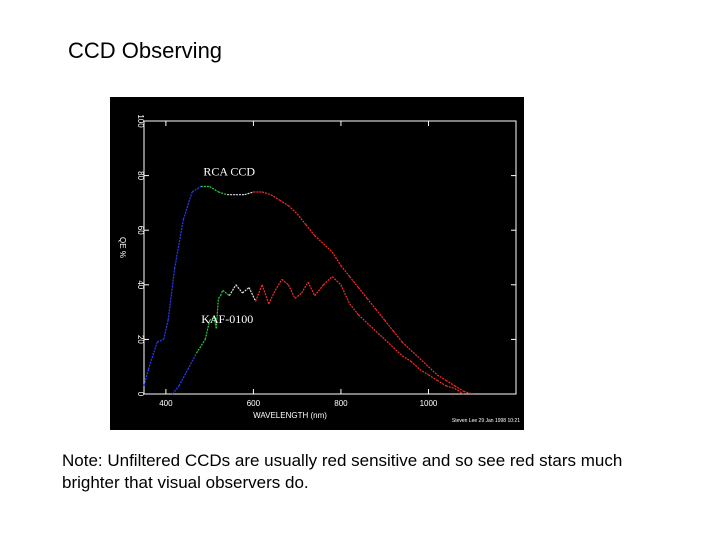  Describe the element at coordinates (429, 403) in the screenshot. I see `x-tick-label: 1000` at that location.